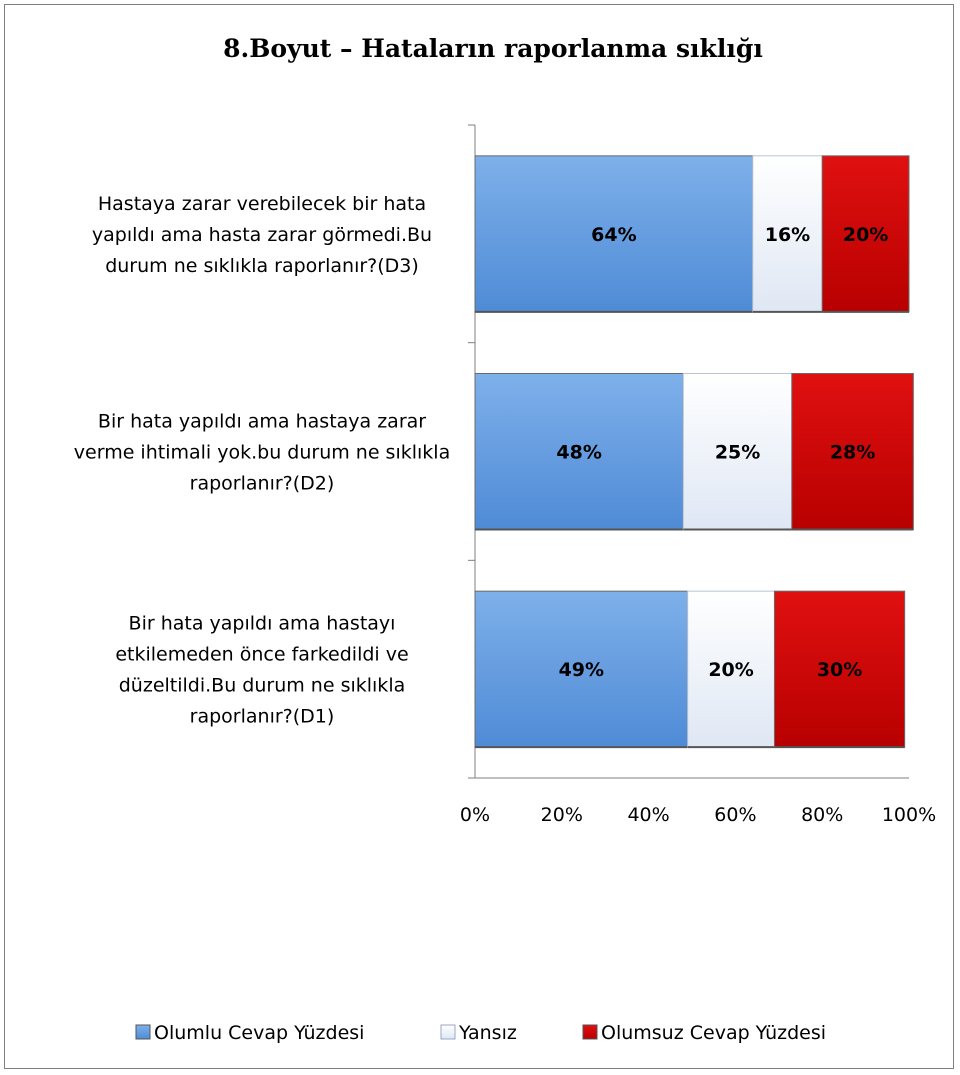 This screenshot has width=960, height=1075. Describe the element at coordinates (713, 1033) in the screenshot. I see `legend-label: Olumsuz Cevap Yüzdesi` at that location.